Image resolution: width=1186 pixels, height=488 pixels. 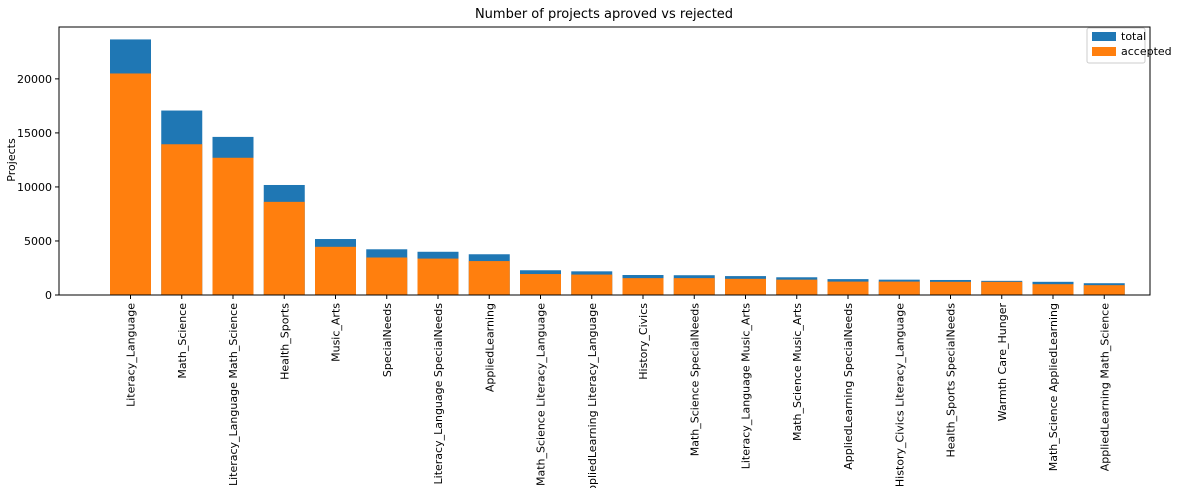 What do you see at coordinates (1053, 387) in the screenshot?
I see `x-tick-label: Math_Science AppliedLearning` at bounding box center [1053, 387].